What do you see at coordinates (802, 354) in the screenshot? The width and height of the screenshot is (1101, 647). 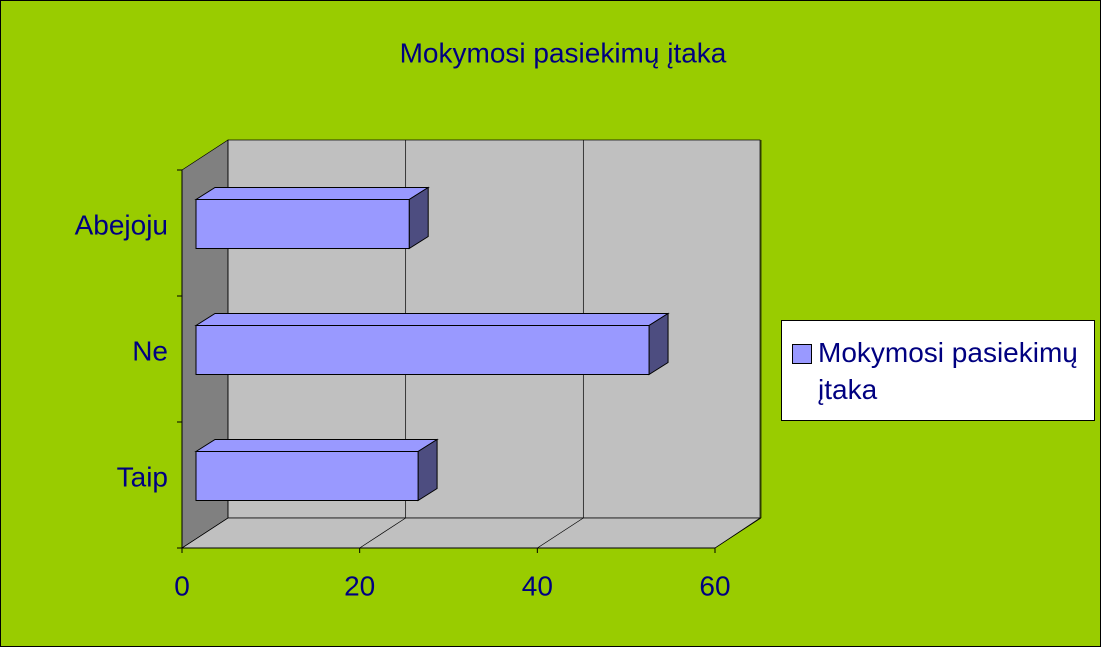 I see `legend-swatch` at bounding box center [802, 354].